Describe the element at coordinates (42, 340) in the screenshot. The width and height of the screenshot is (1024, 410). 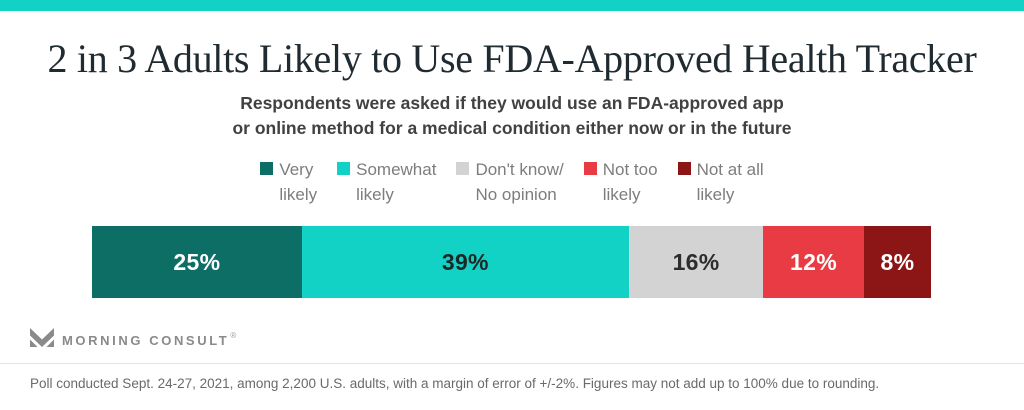
I see `morning-consult-m-icon` at that location.